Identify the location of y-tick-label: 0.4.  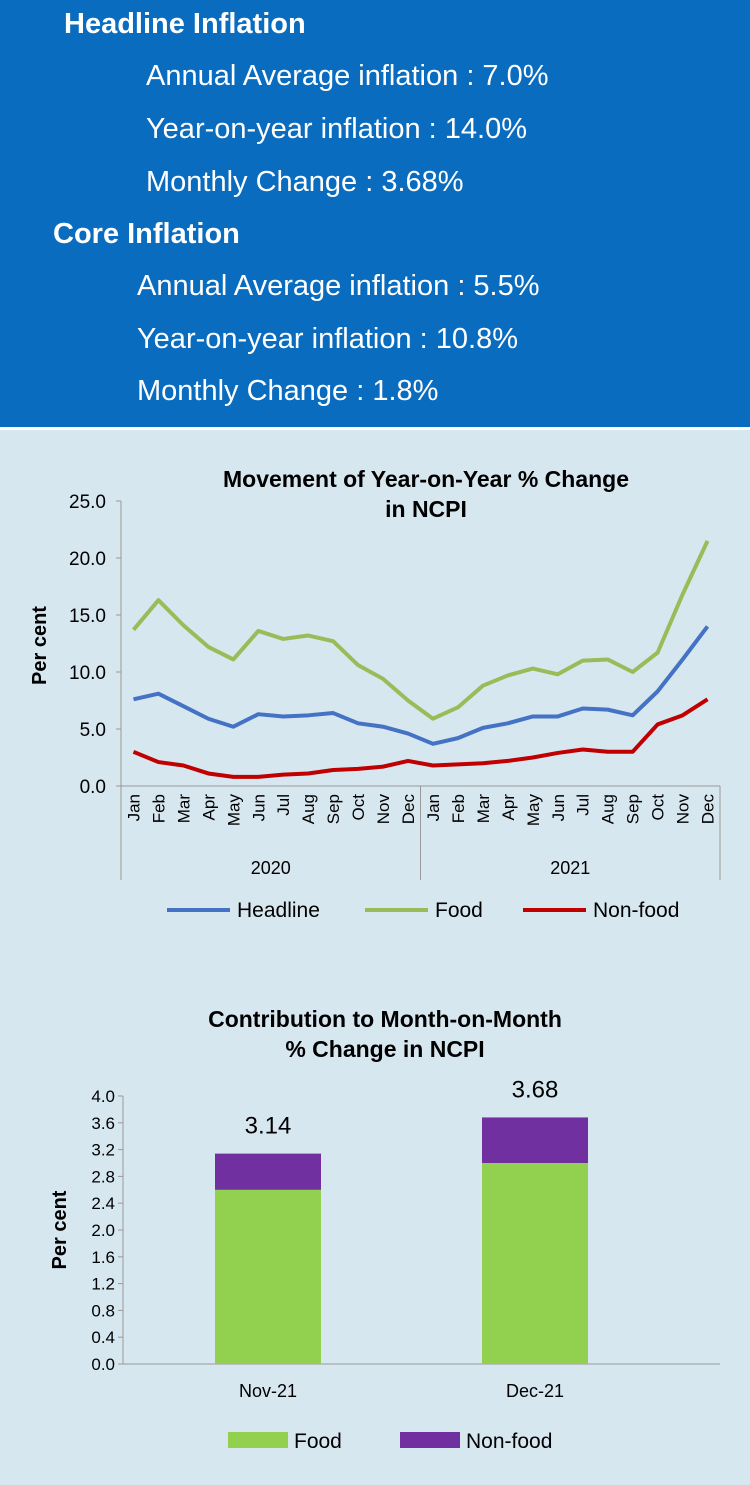
(103, 1337).